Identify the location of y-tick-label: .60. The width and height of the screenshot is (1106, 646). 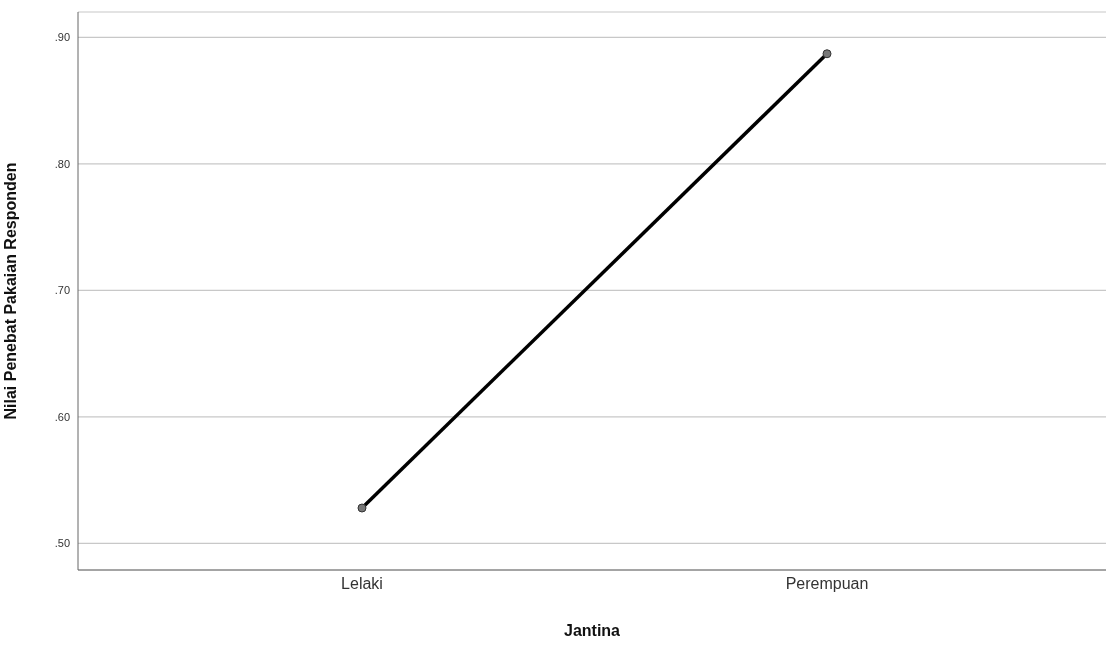
(62, 416).